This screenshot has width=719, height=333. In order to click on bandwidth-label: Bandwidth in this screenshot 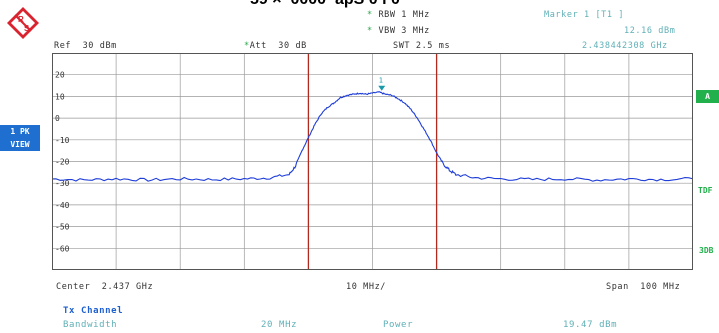, I will do `click(90, 325)`.